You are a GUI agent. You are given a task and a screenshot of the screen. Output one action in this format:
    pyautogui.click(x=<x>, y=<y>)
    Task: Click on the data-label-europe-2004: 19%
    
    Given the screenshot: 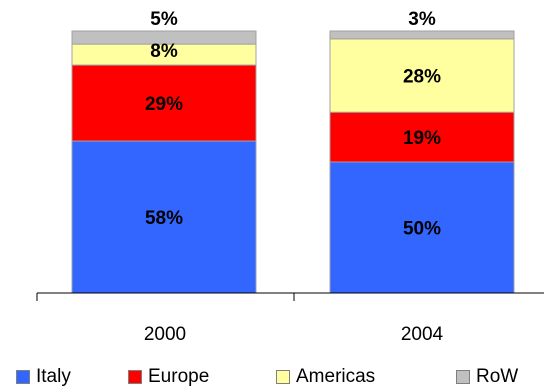 What is the action you would take?
    pyautogui.click(x=422, y=138)
    